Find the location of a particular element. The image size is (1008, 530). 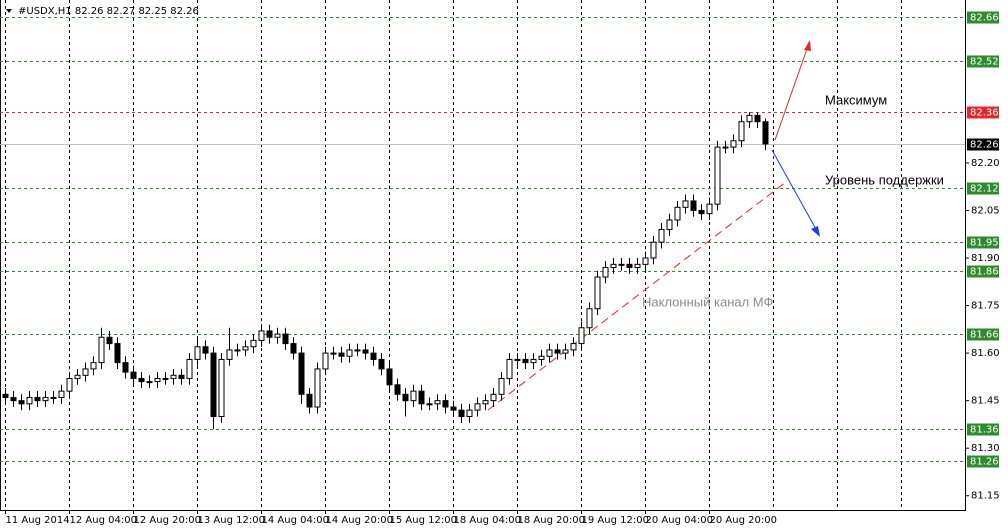

max-level-box is located at coordinates (983, 112).